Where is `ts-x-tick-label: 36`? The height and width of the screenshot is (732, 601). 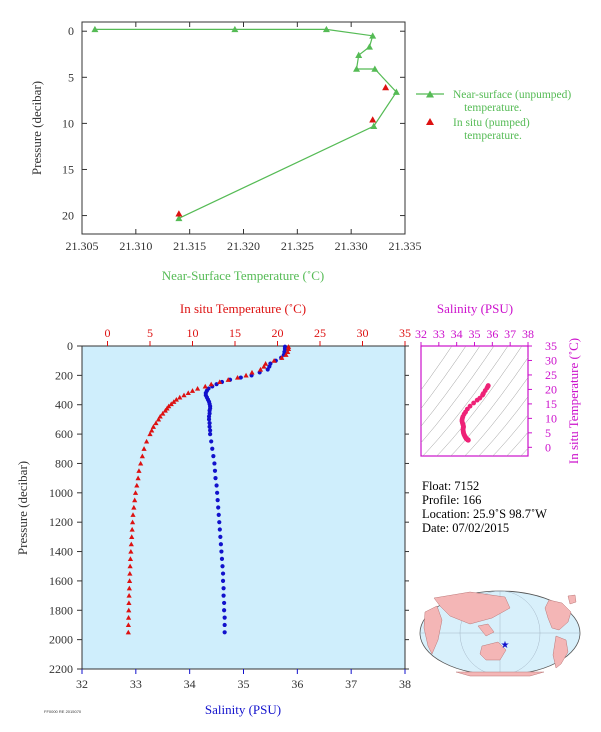 ts-x-tick-label: 36 is located at coordinates (492, 334).